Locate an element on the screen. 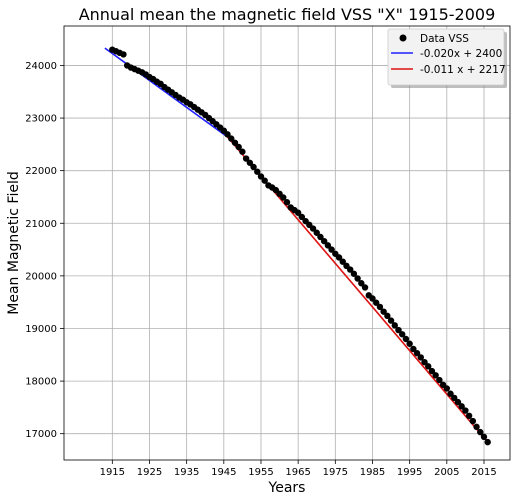  y-tick-label: 17000 is located at coordinates (41, 434).